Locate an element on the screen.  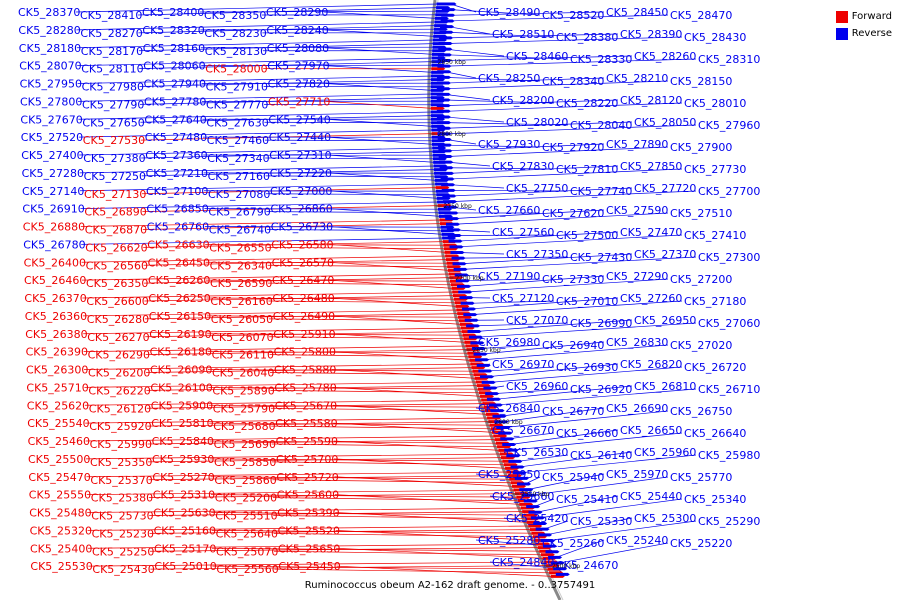
gene-label: CK5_26140 is located at coordinates (601, 455).